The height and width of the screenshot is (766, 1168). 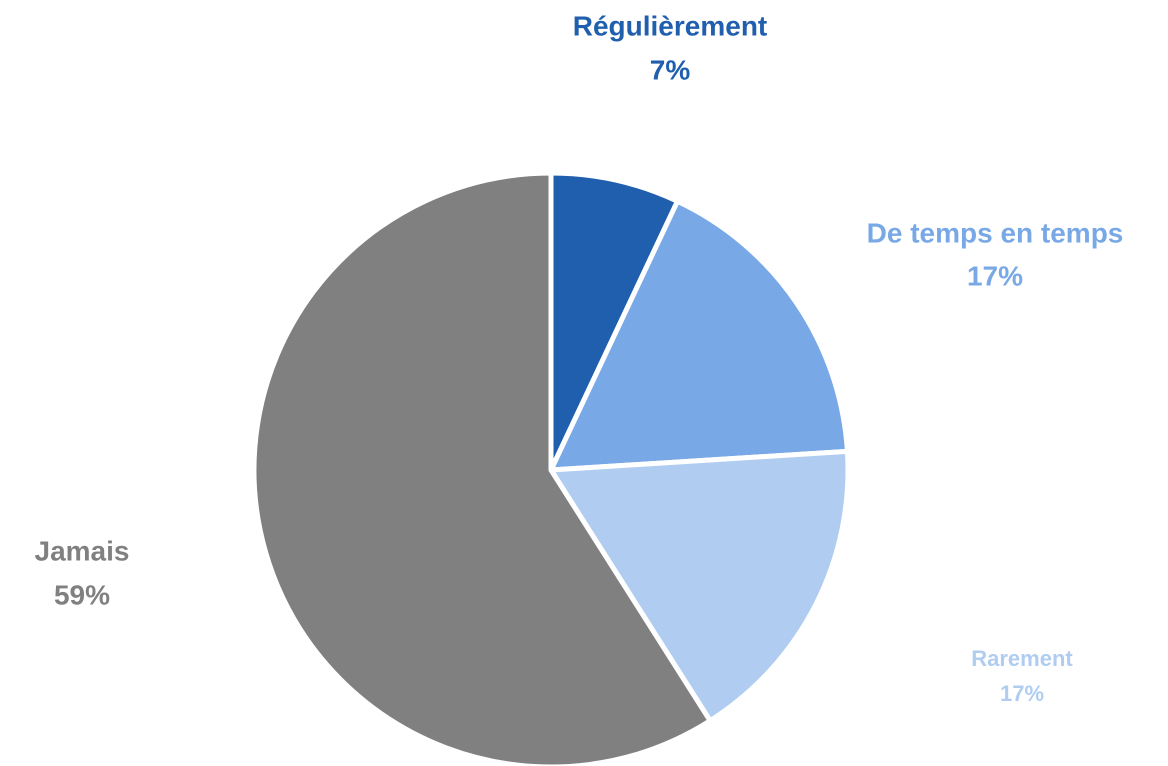 I want to click on slice-category-label: De temps en temps, so click(x=995, y=232).